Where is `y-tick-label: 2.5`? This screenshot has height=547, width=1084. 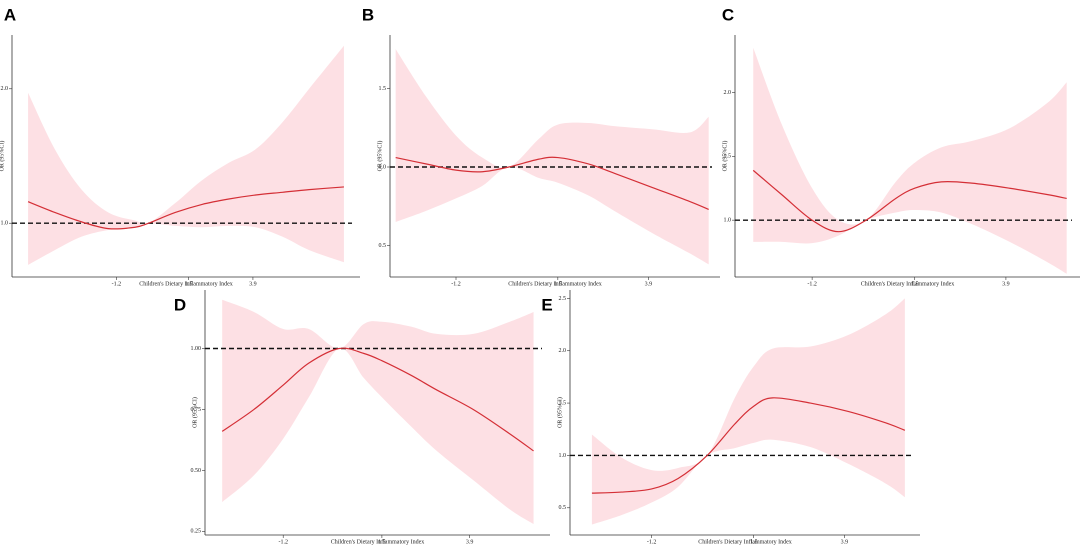
y-tick-label: 2.5 is located at coordinates (563, 299).